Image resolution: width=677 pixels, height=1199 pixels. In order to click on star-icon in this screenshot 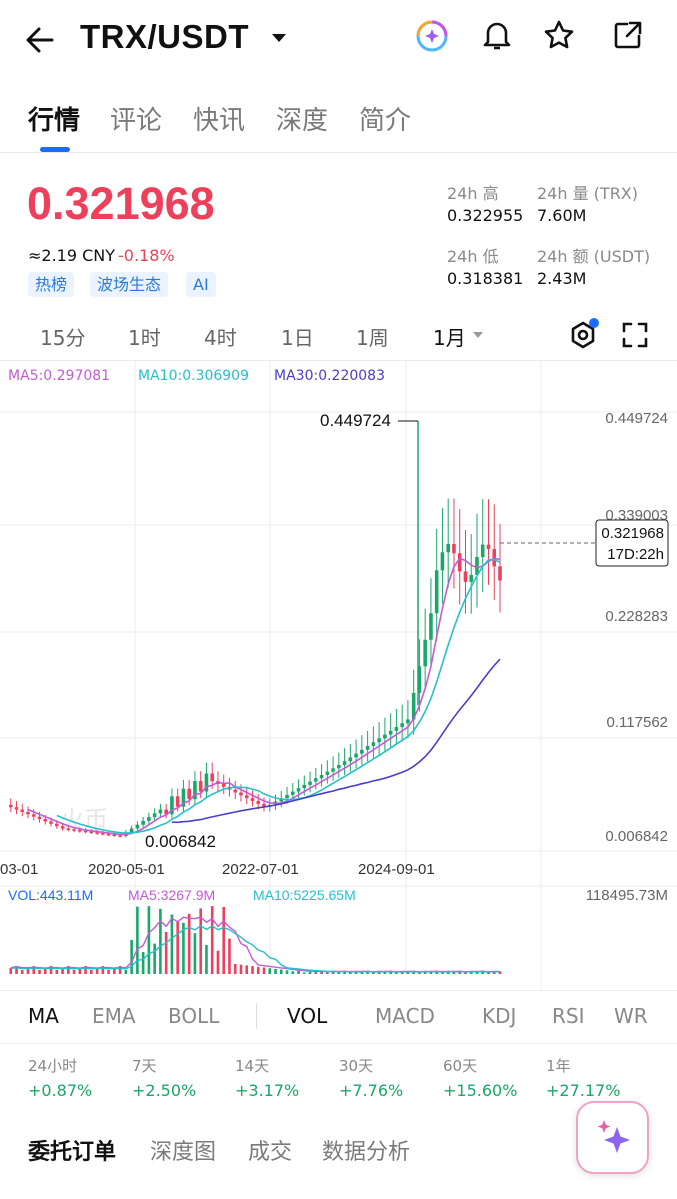, I will do `click(559, 35)`.